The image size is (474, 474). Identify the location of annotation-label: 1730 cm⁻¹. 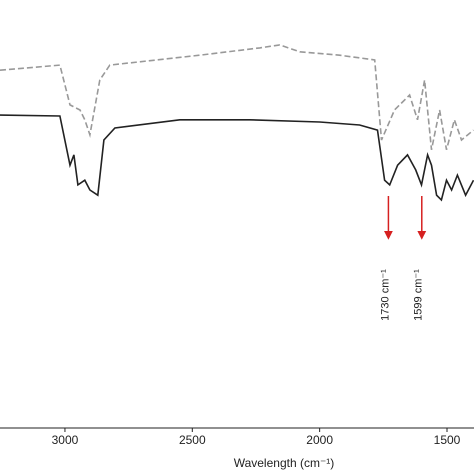
(385, 295).